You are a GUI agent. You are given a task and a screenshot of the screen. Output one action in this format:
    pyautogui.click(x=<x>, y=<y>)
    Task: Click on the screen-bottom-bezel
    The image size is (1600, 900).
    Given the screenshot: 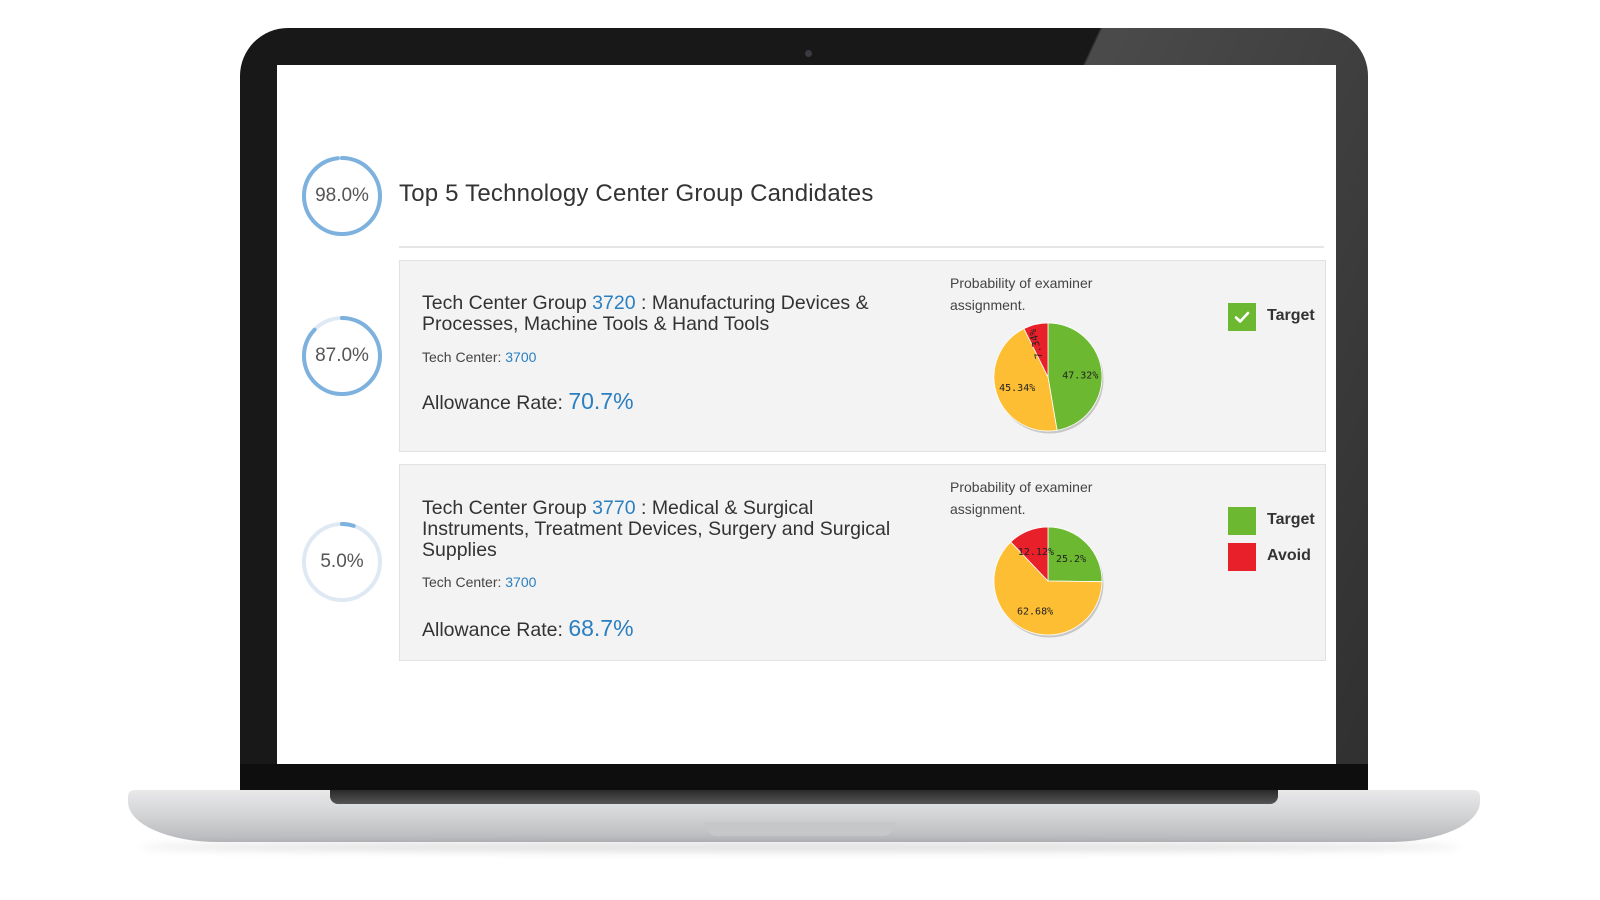 What is the action you would take?
    pyautogui.click(x=804, y=777)
    